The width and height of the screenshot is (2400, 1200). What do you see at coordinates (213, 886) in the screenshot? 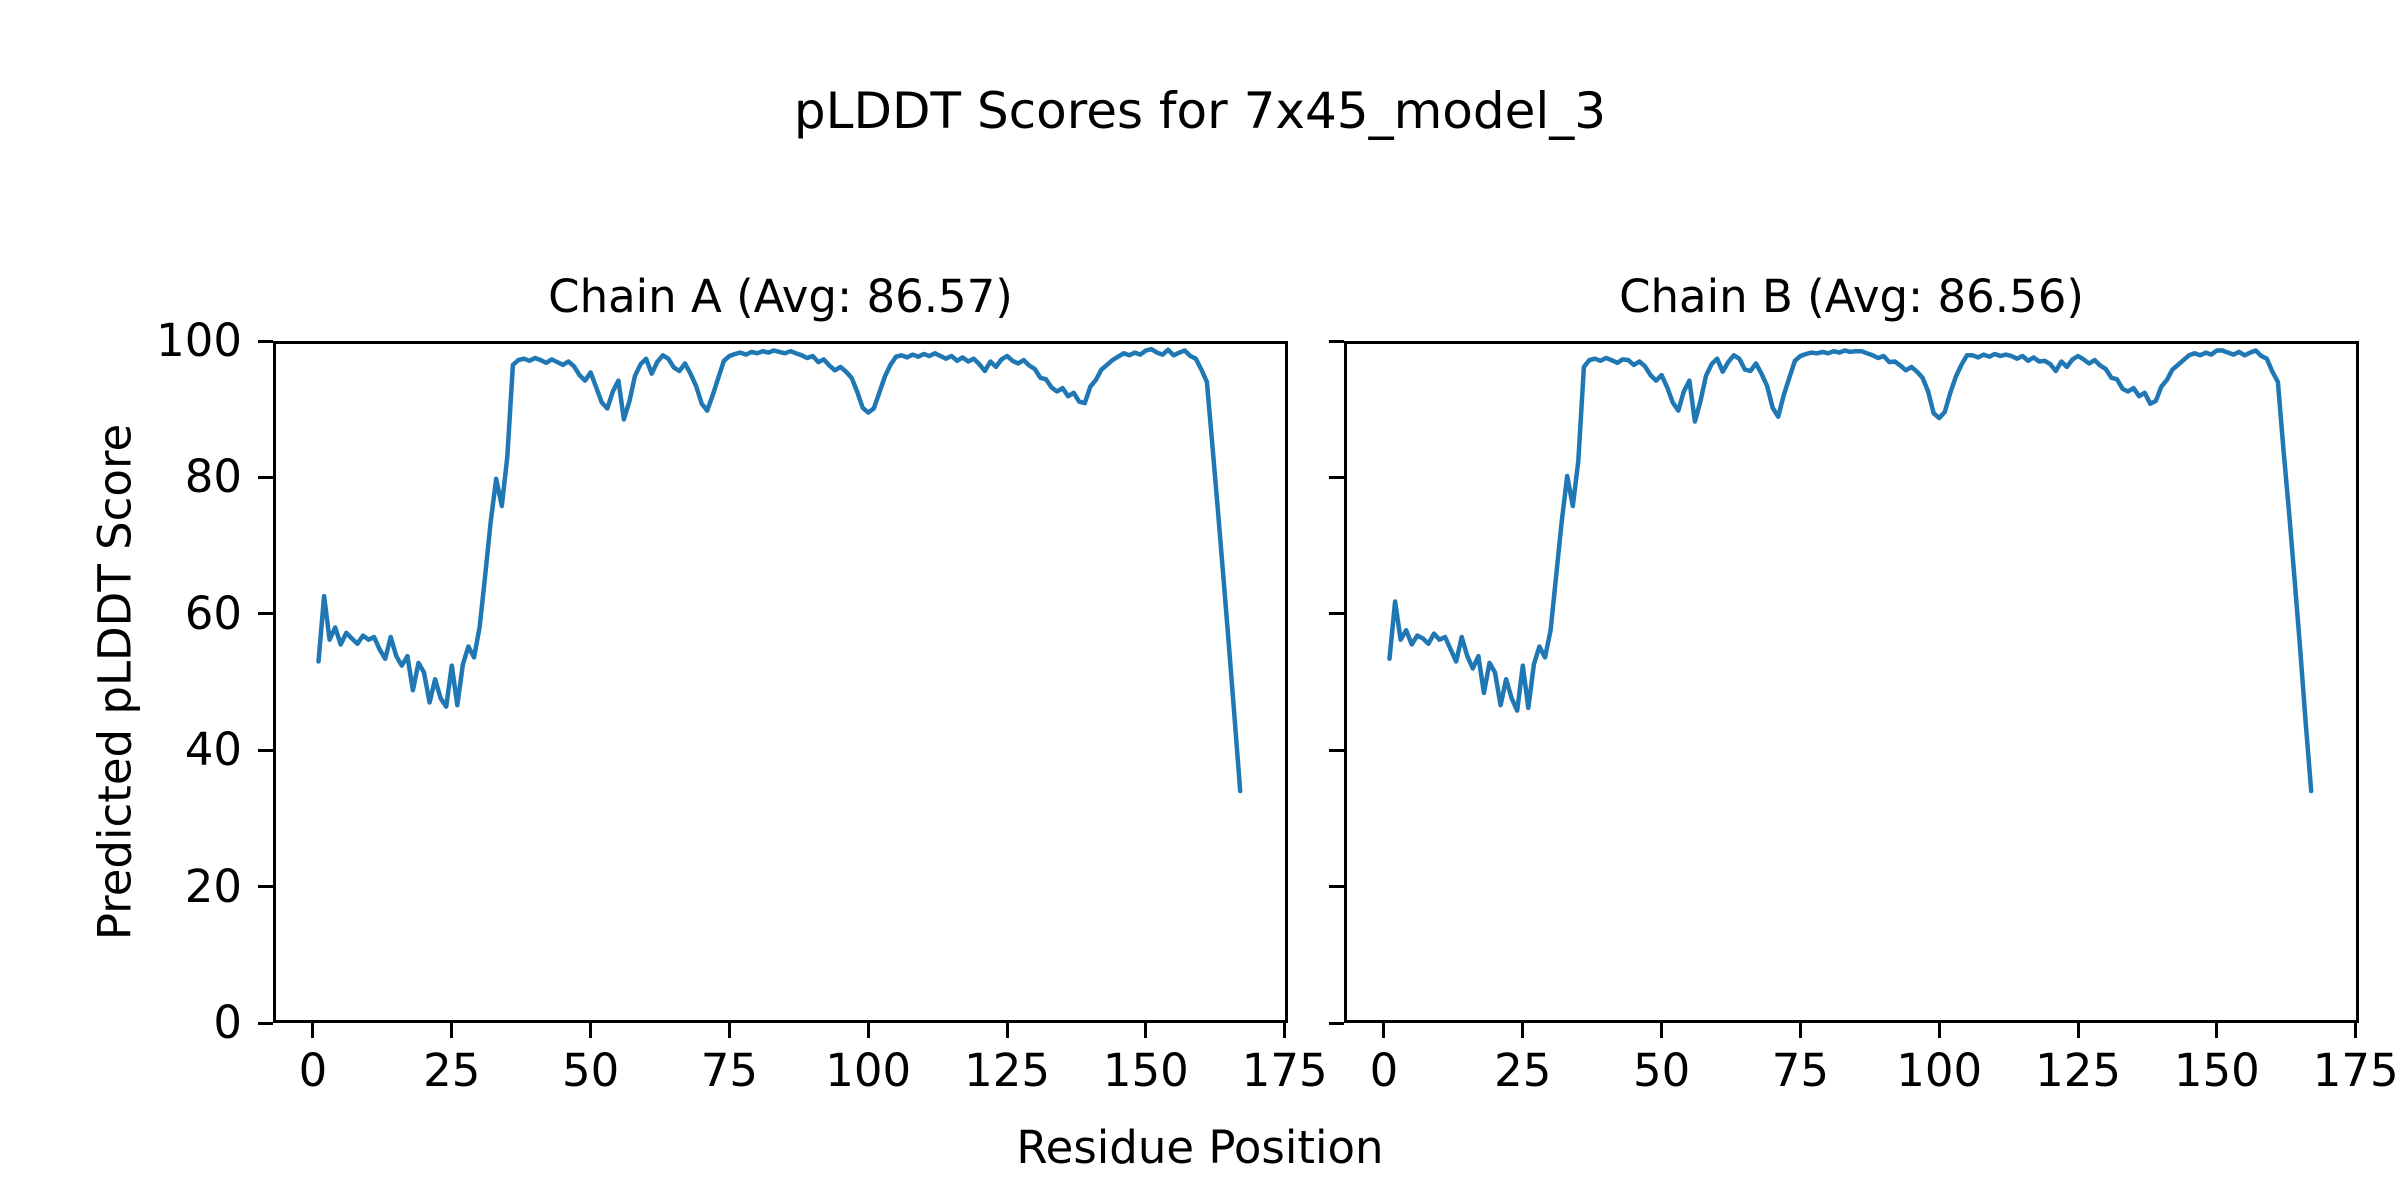
I see `y-tick-label: 20` at bounding box center [213, 886].